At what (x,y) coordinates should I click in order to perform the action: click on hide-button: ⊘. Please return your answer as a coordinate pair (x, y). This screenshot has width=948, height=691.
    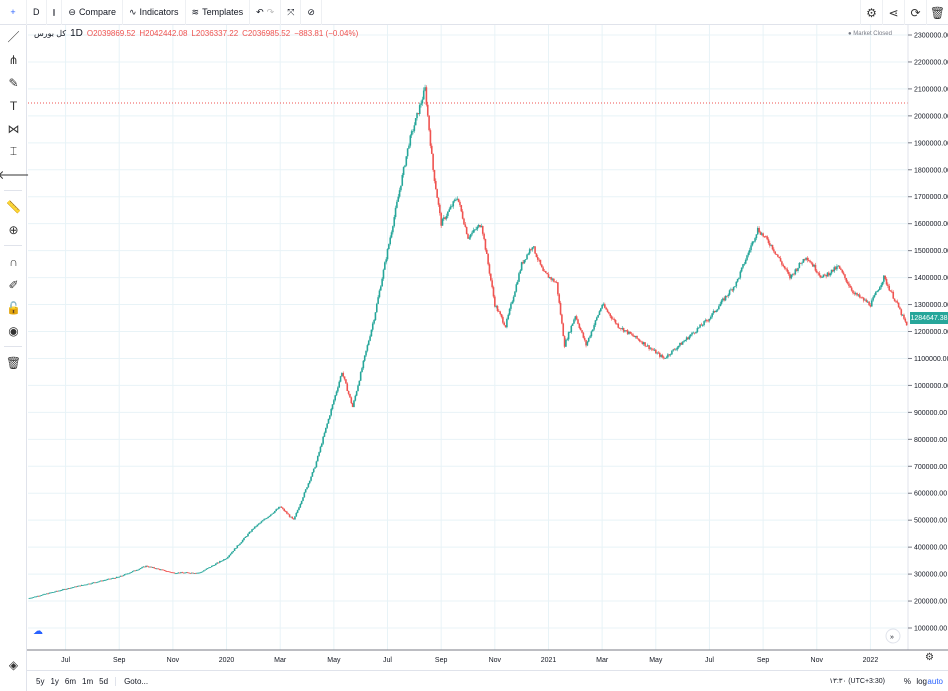
    Looking at the image, I should click on (311, 12).